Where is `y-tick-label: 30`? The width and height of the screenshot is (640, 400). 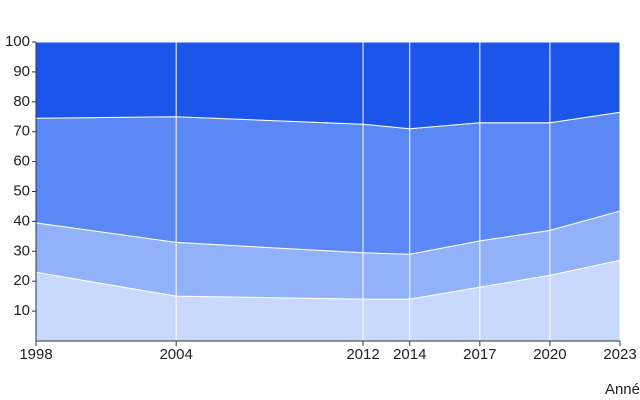 y-tick-label: 30 is located at coordinates (21, 250).